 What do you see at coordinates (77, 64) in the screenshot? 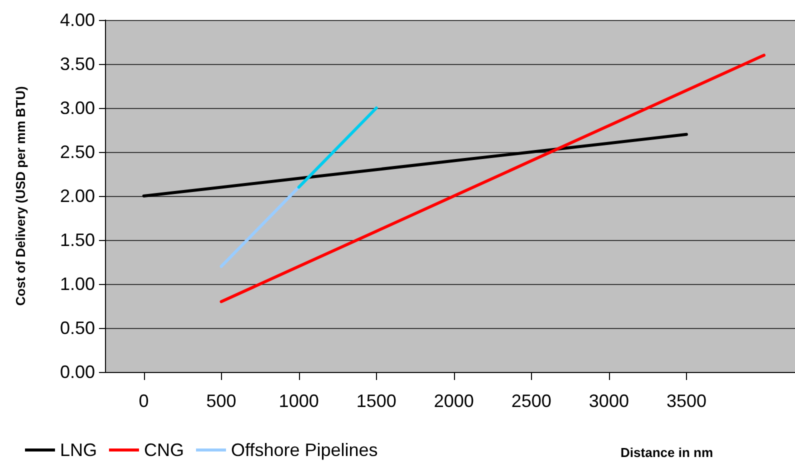
I see `y-tick-label: 3.50` at bounding box center [77, 64].